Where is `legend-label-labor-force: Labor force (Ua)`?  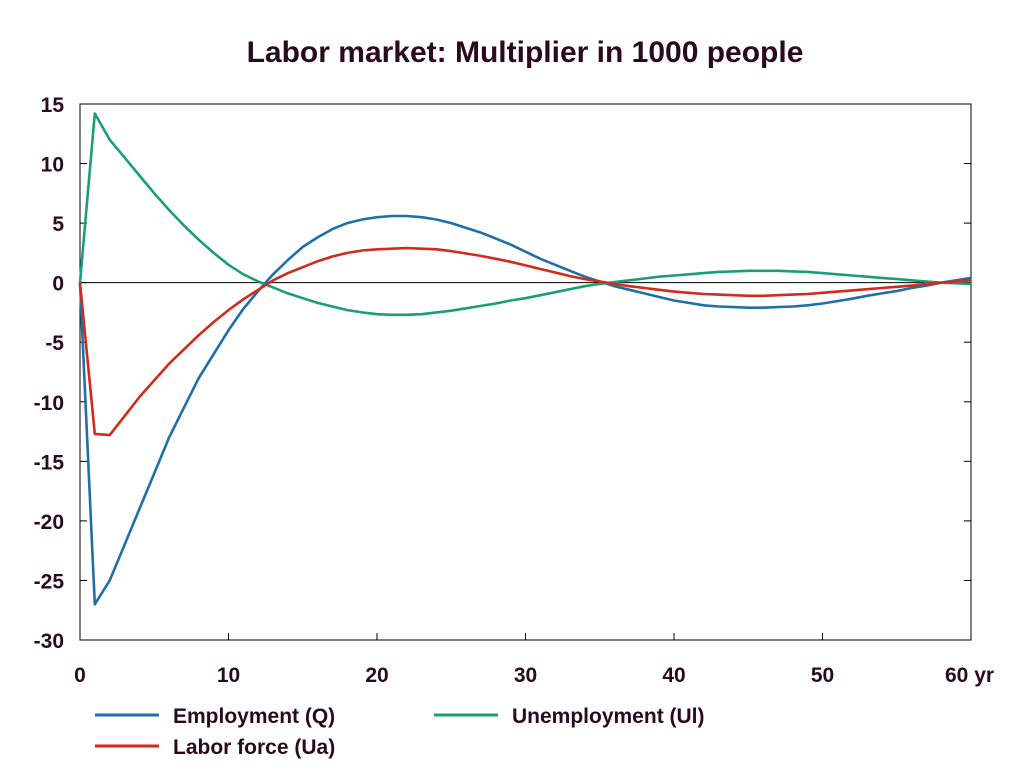 legend-label-labor-force: Labor force (Ua) is located at coordinates (254, 747).